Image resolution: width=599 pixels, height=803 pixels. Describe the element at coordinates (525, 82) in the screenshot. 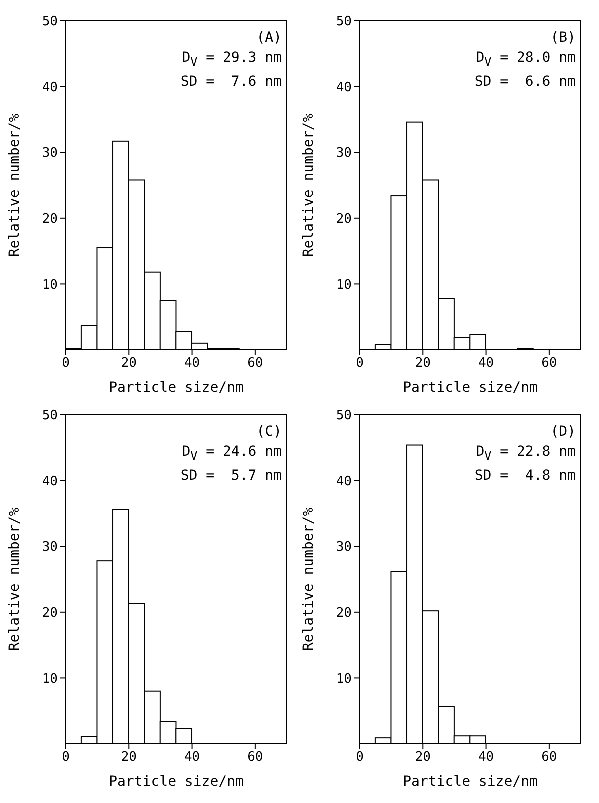

I see `annotation: SD = 6.6 nm` at that location.